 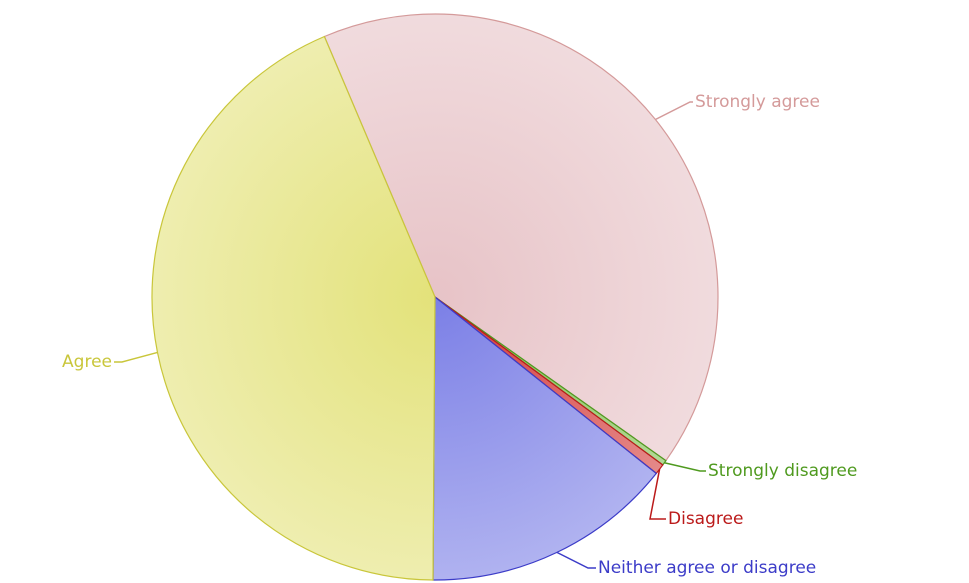 What do you see at coordinates (87, 362) in the screenshot?
I see `slice-label: Agree` at bounding box center [87, 362].